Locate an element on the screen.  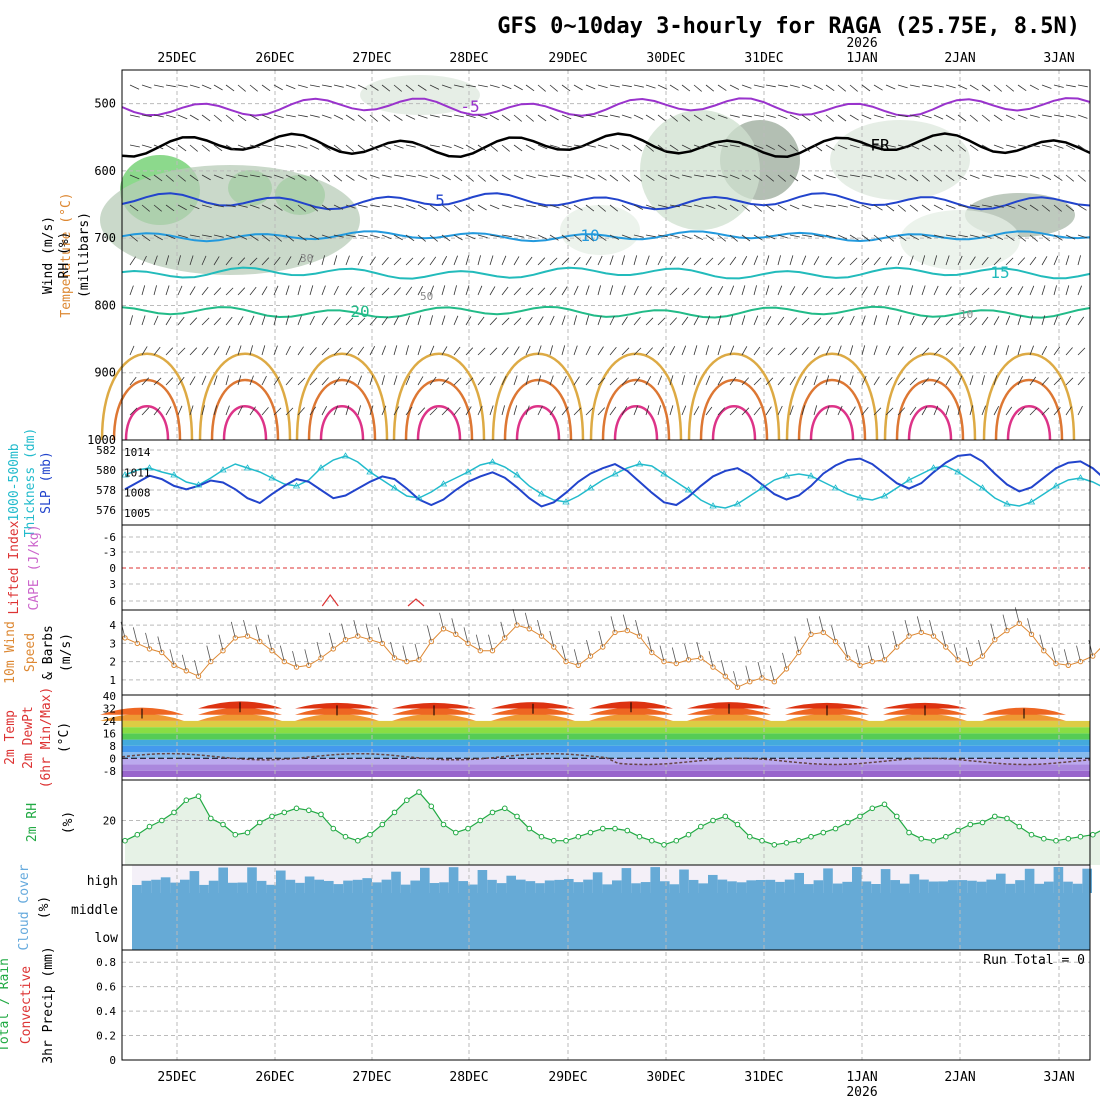
precip-tick-label: 0.2 is located at coordinates (106, 1036).